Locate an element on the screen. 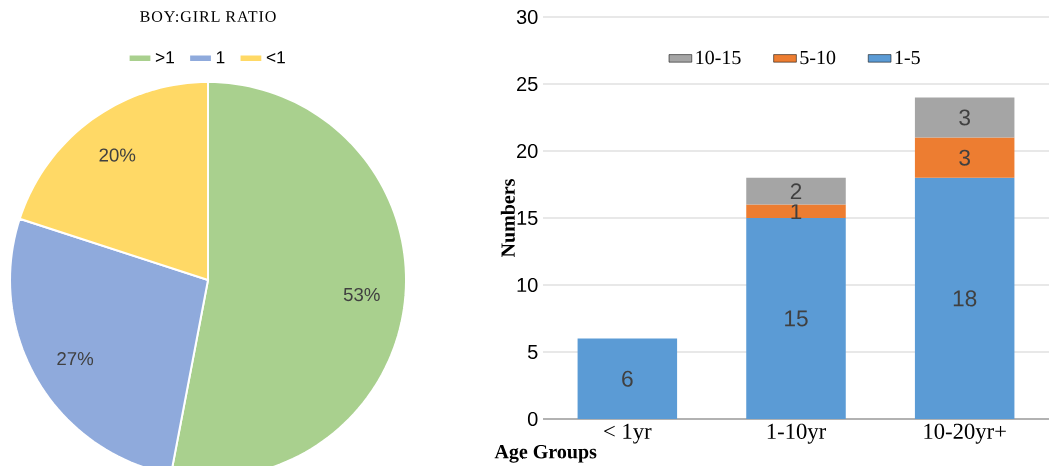 Image resolution: width=1049 pixels, height=466 pixels. y-tick-label: 15 is located at coordinates (527, 218).